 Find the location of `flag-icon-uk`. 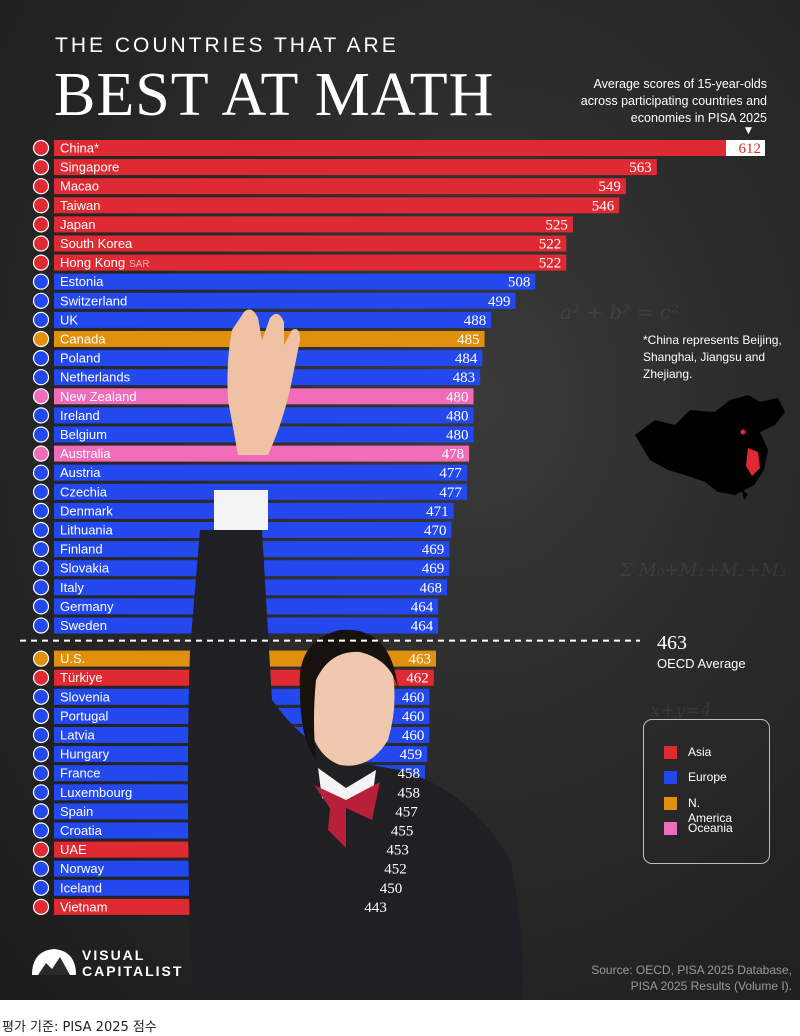

flag-icon-uk is located at coordinates (41, 319).